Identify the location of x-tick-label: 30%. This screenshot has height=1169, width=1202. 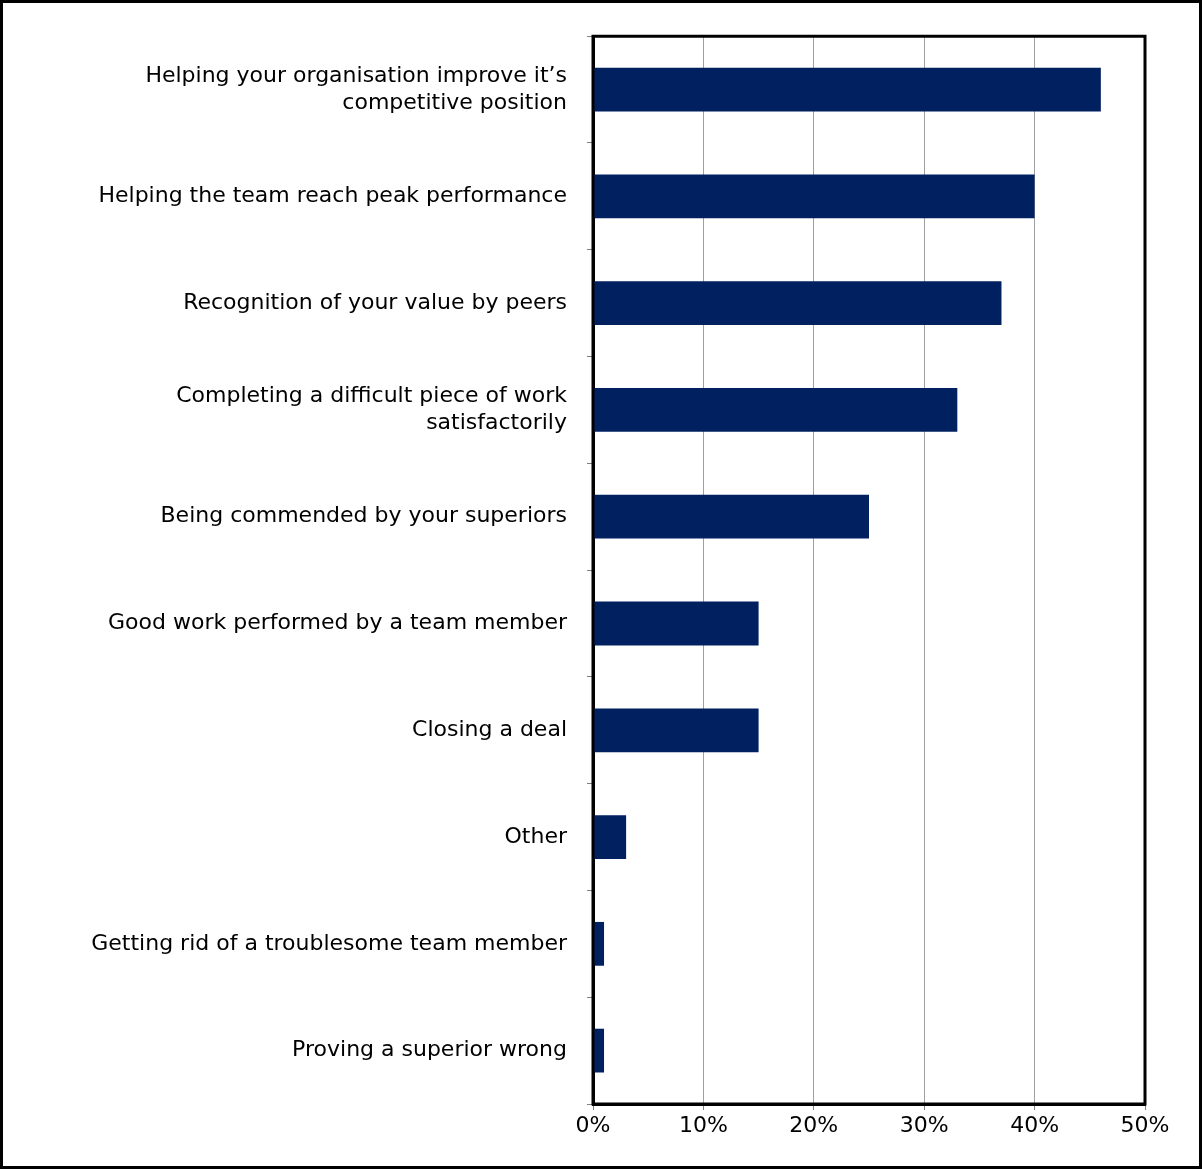
(924, 1124).